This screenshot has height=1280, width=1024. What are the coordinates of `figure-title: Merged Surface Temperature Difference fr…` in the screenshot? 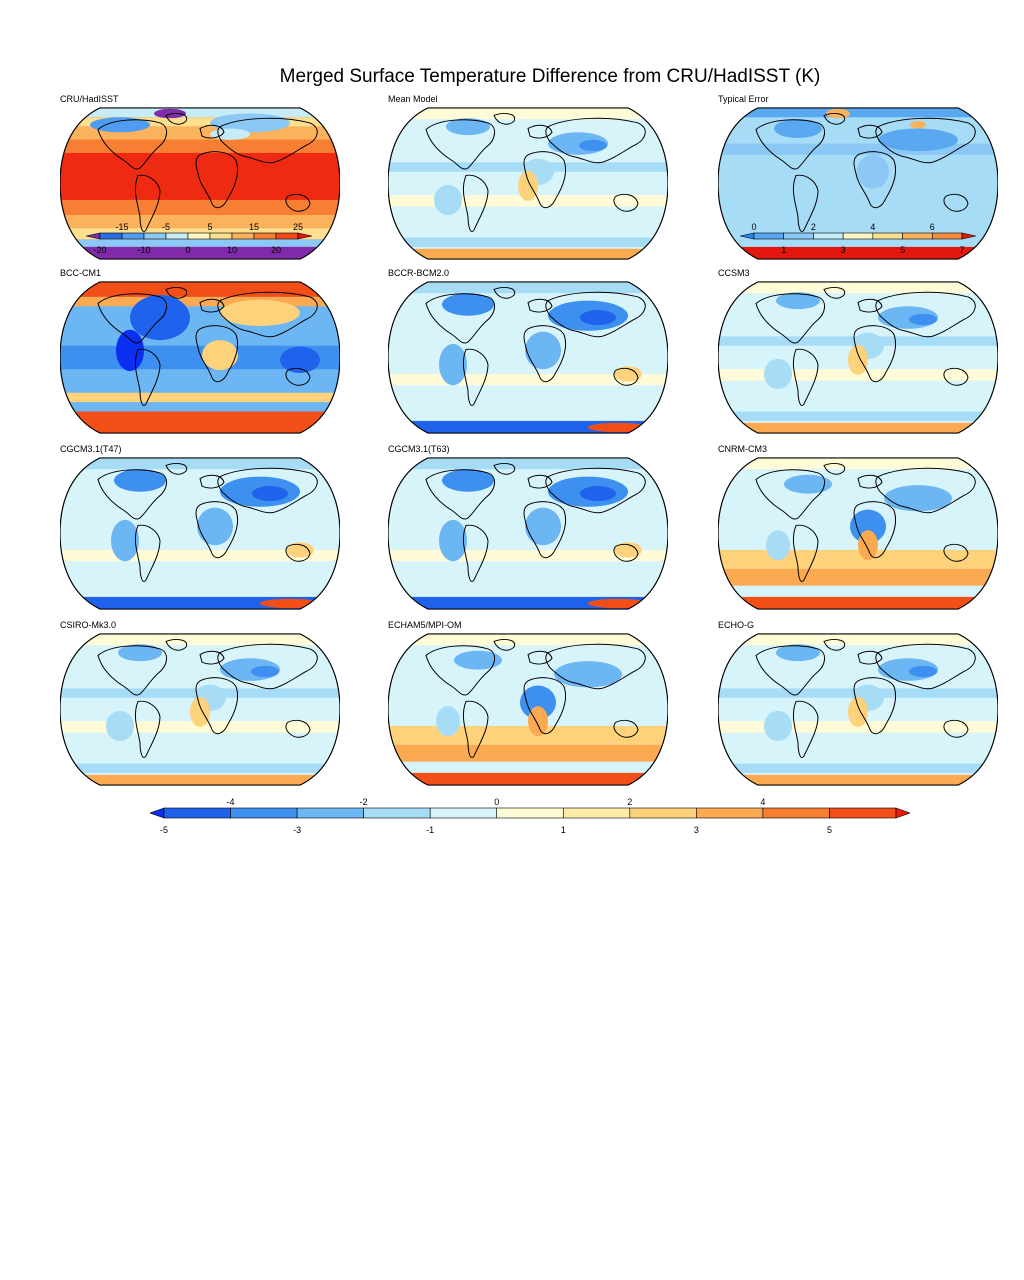 It's located at (550, 76).